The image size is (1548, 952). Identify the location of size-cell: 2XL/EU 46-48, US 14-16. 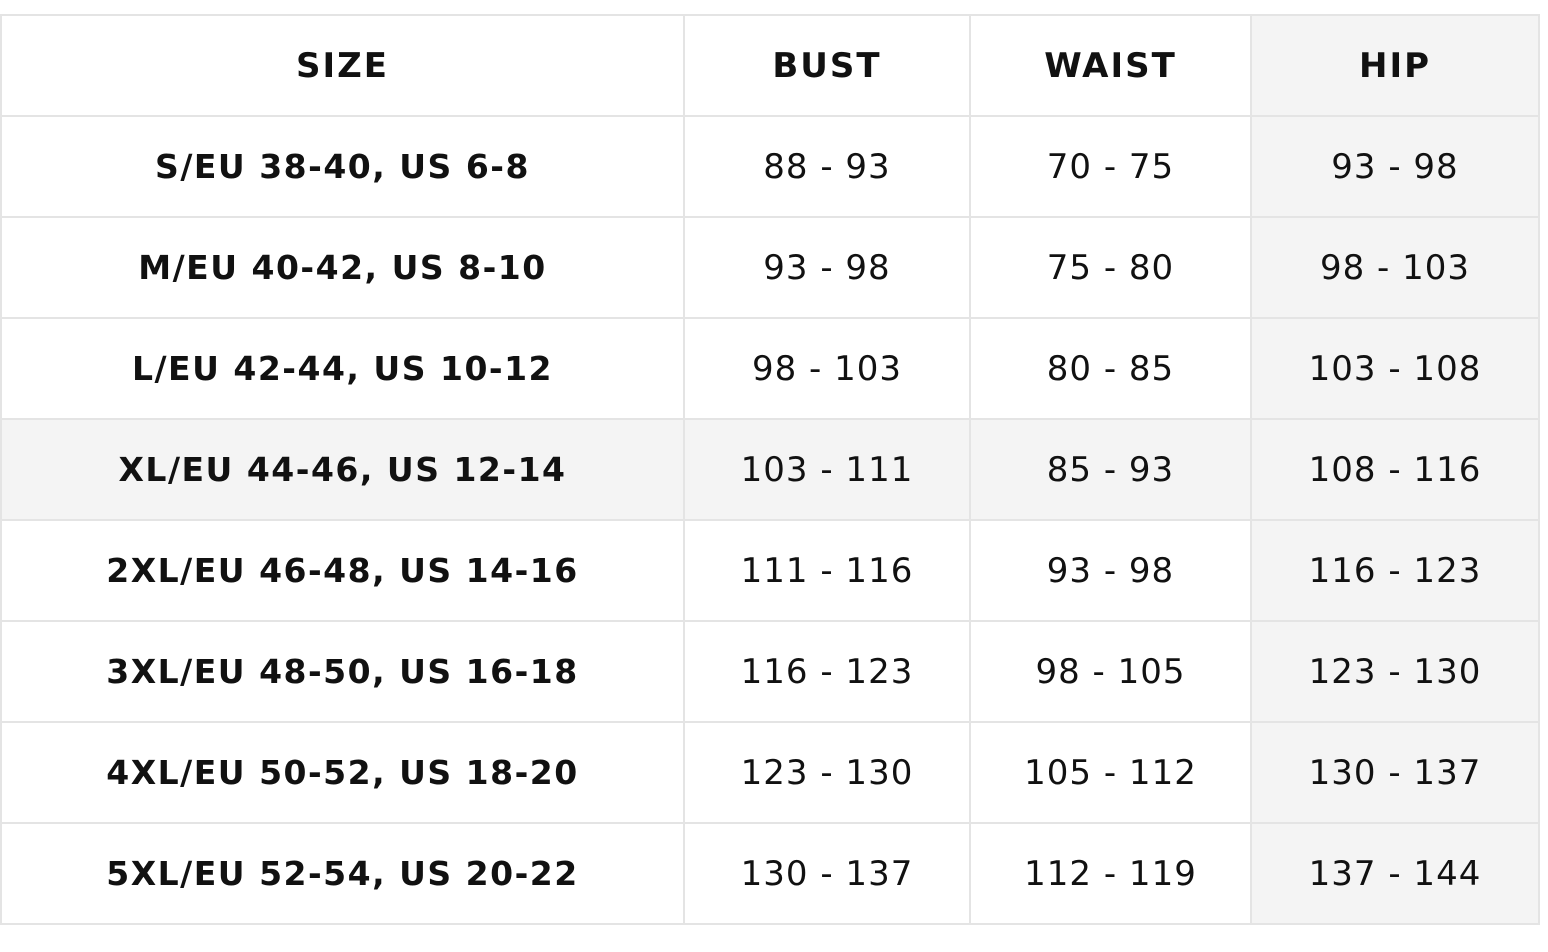
(342, 570).